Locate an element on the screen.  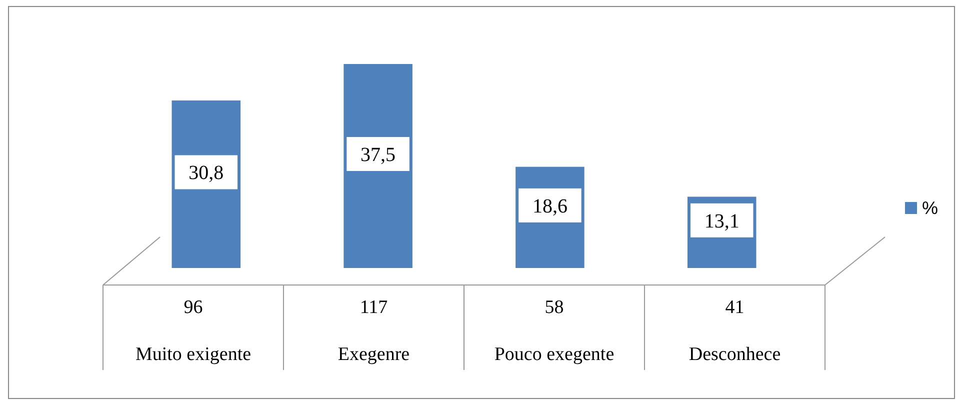
x-tick-label: Desconhece is located at coordinates (734, 354).